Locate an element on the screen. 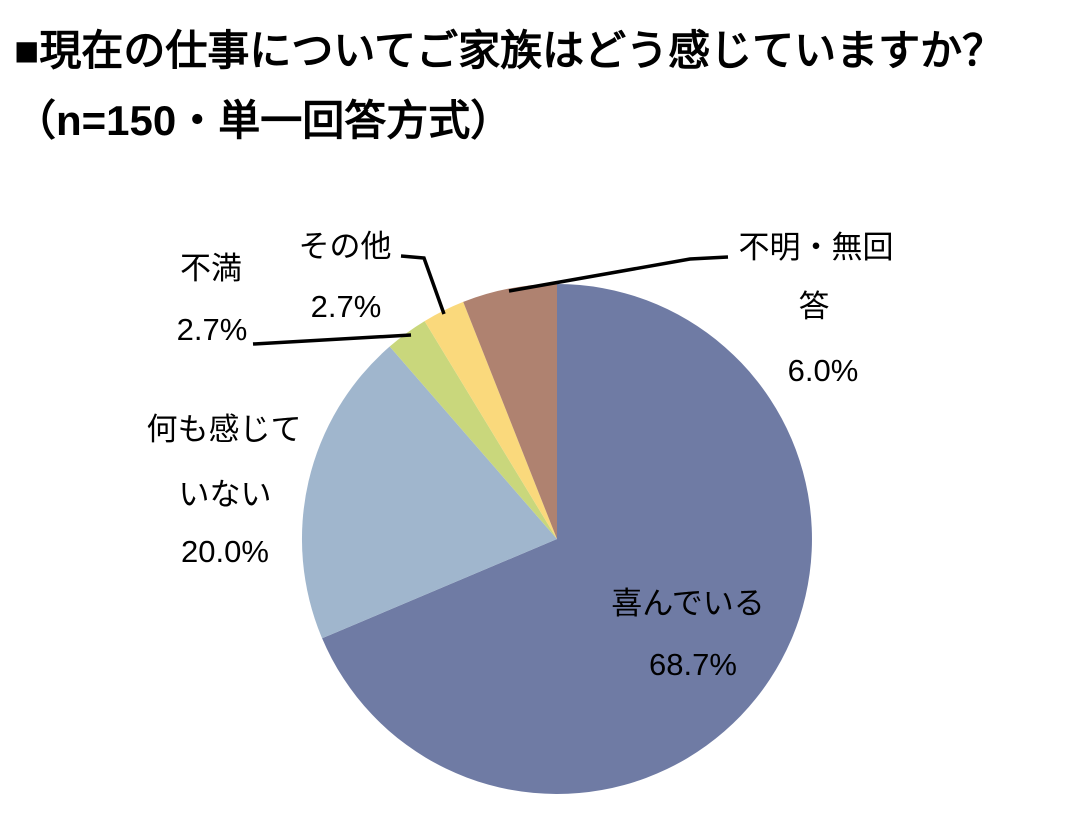 Image resolution: width=1080 pixels, height=819 pixels. pie-slice-unknown-no-answer is located at coordinates (510, 411).